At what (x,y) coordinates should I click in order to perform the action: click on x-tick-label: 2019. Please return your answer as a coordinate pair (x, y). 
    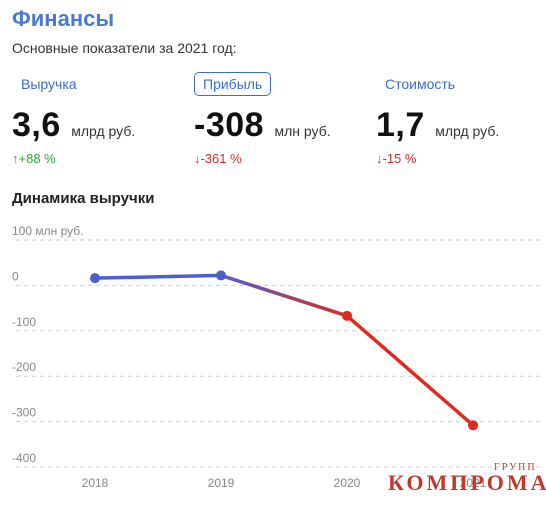
    Looking at the image, I should click on (221, 483).